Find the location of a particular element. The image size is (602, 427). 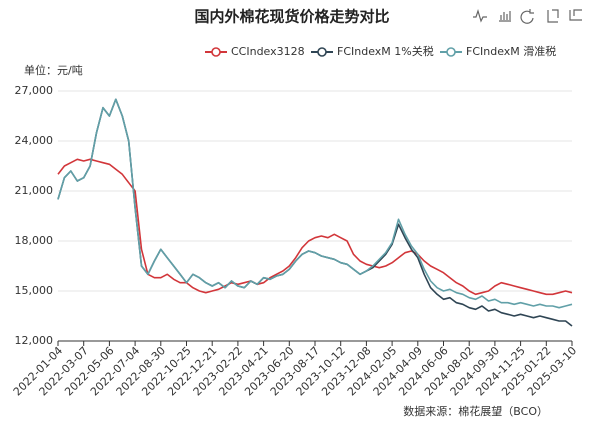

legend-label: FCIndexM 滑准税 is located at coordinates (511, 51).